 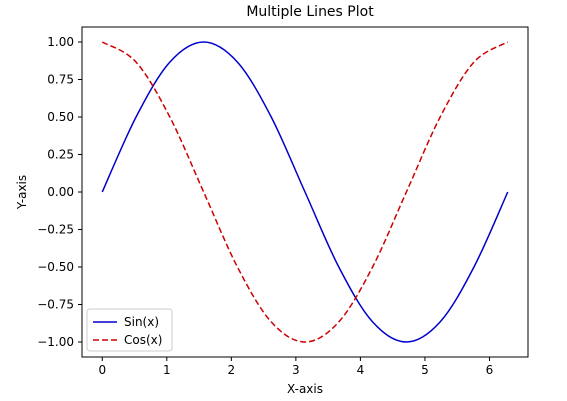 I want to click on y-tick-label: 1.00, so click(x=60, y=42).